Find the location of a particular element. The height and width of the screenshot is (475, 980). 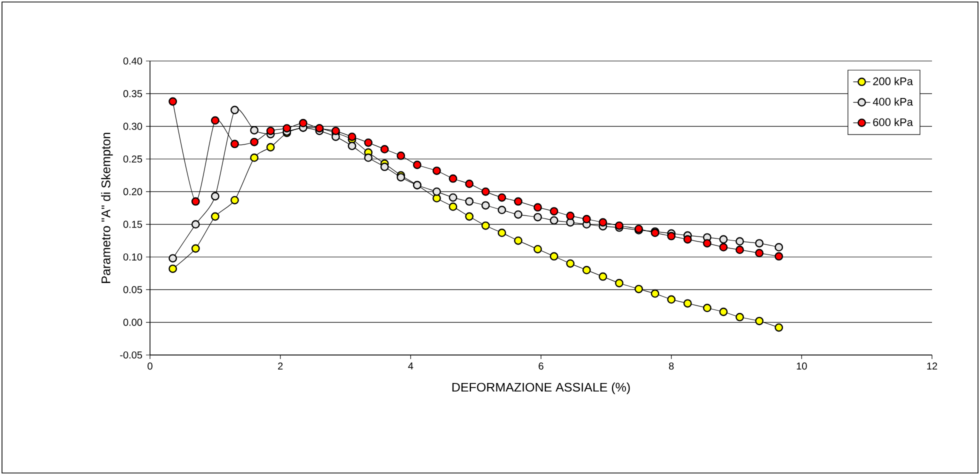

y-tick-label: 0.15 is located at coordinates (132, 224).